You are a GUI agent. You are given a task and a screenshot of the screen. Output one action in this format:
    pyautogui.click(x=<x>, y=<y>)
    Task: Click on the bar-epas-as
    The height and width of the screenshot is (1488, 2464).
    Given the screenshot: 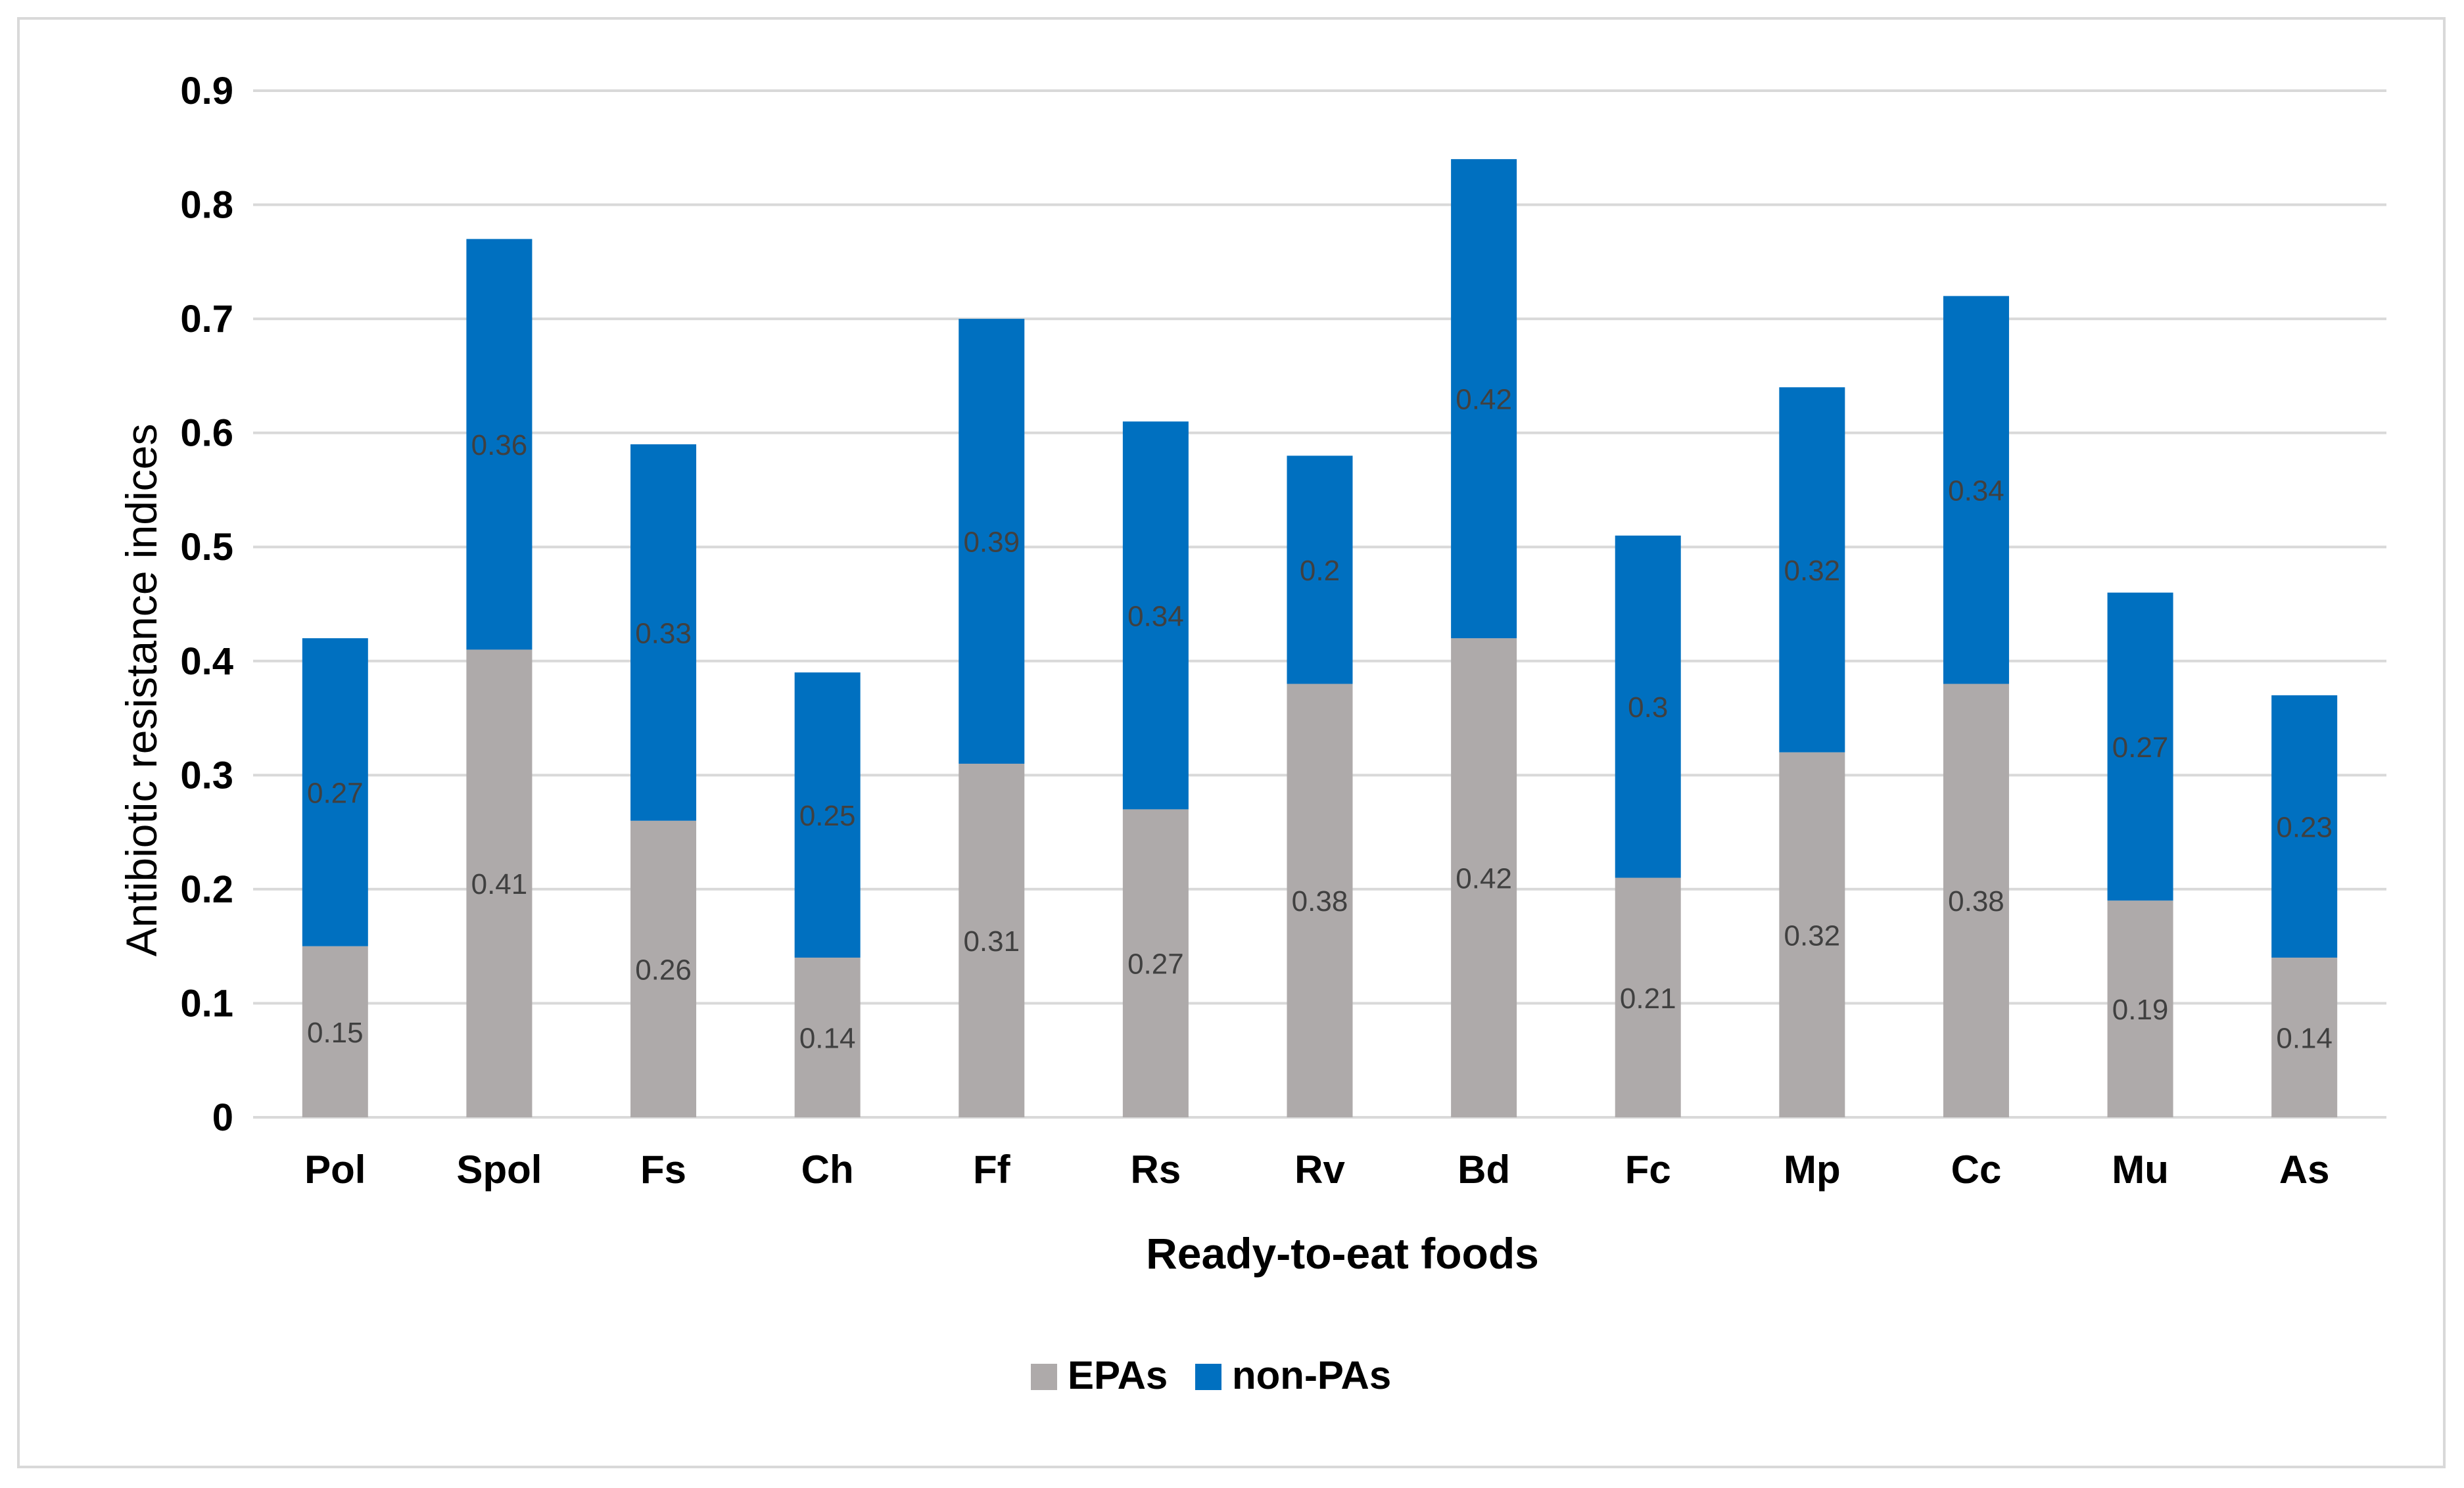 What is the action you would take?
    pyautogui.click(x=2304, y=1037)
    